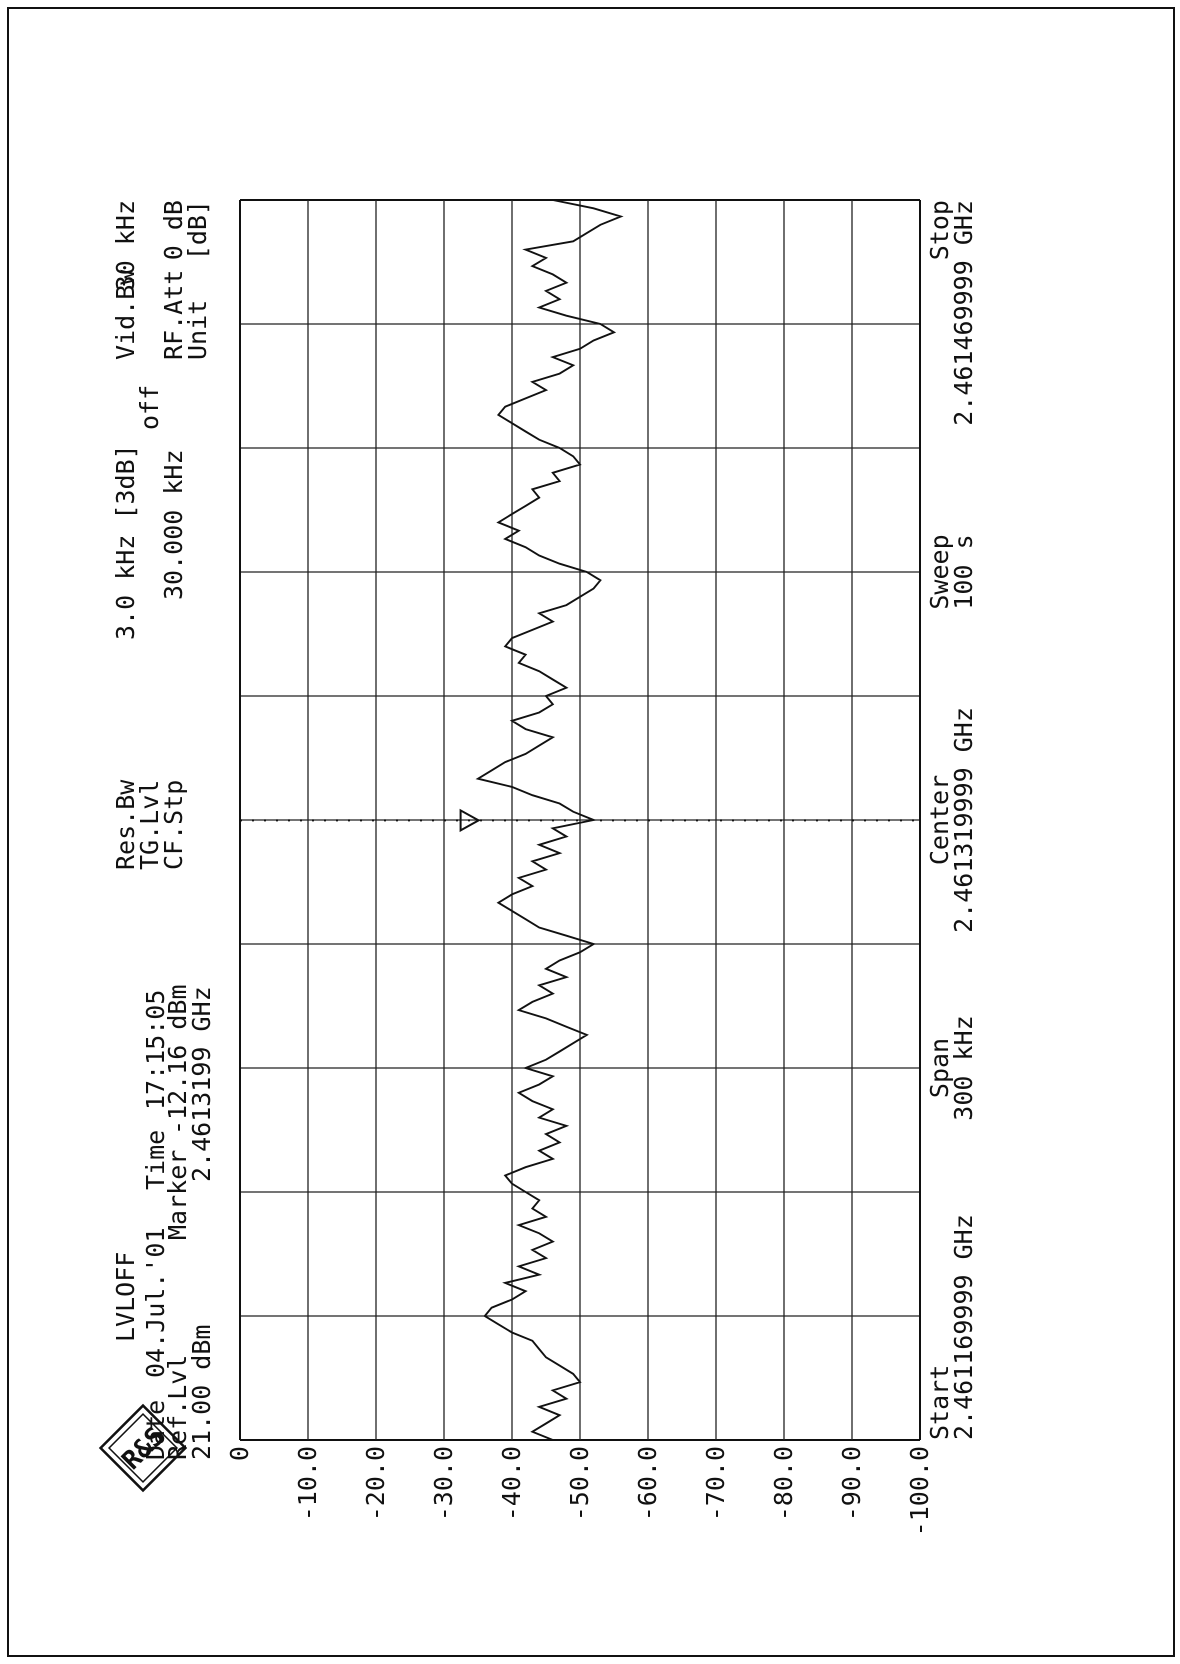 The width and height of the screenshot is (1180, 1664). Describe the element at coordinates (939, 230) in the screenshot. I see `stop-label: Stop` at that location.